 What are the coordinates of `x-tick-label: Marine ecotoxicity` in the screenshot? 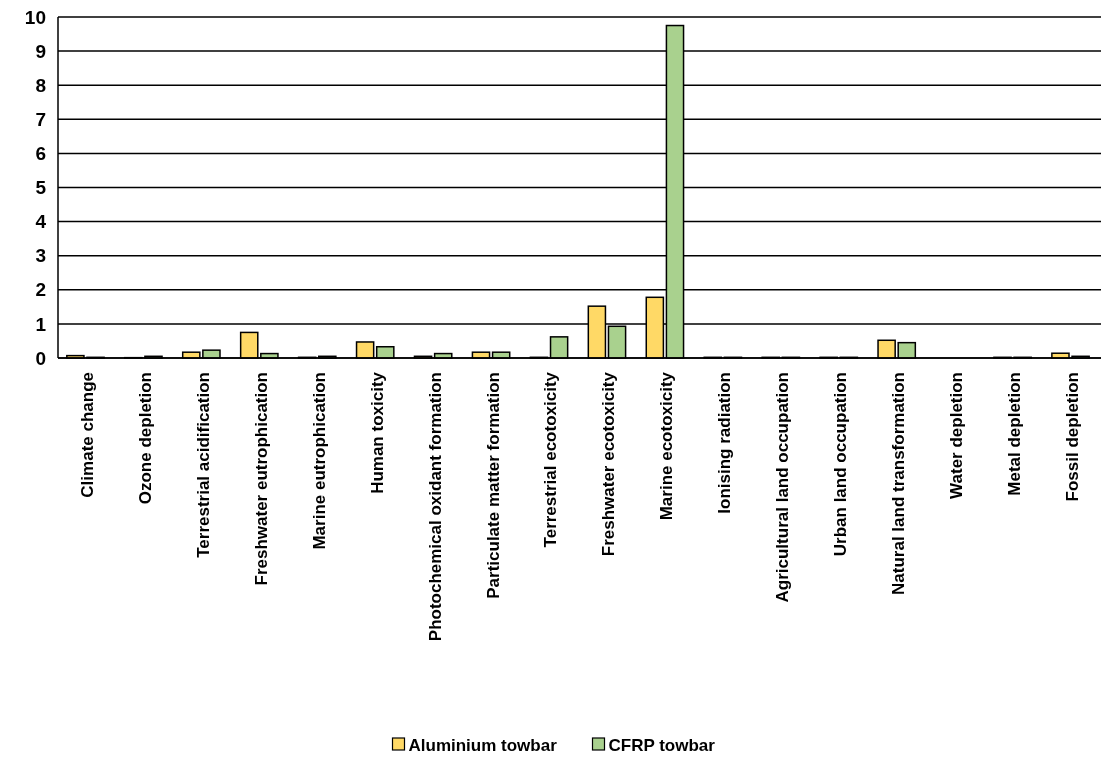 It's located at (667, 446).